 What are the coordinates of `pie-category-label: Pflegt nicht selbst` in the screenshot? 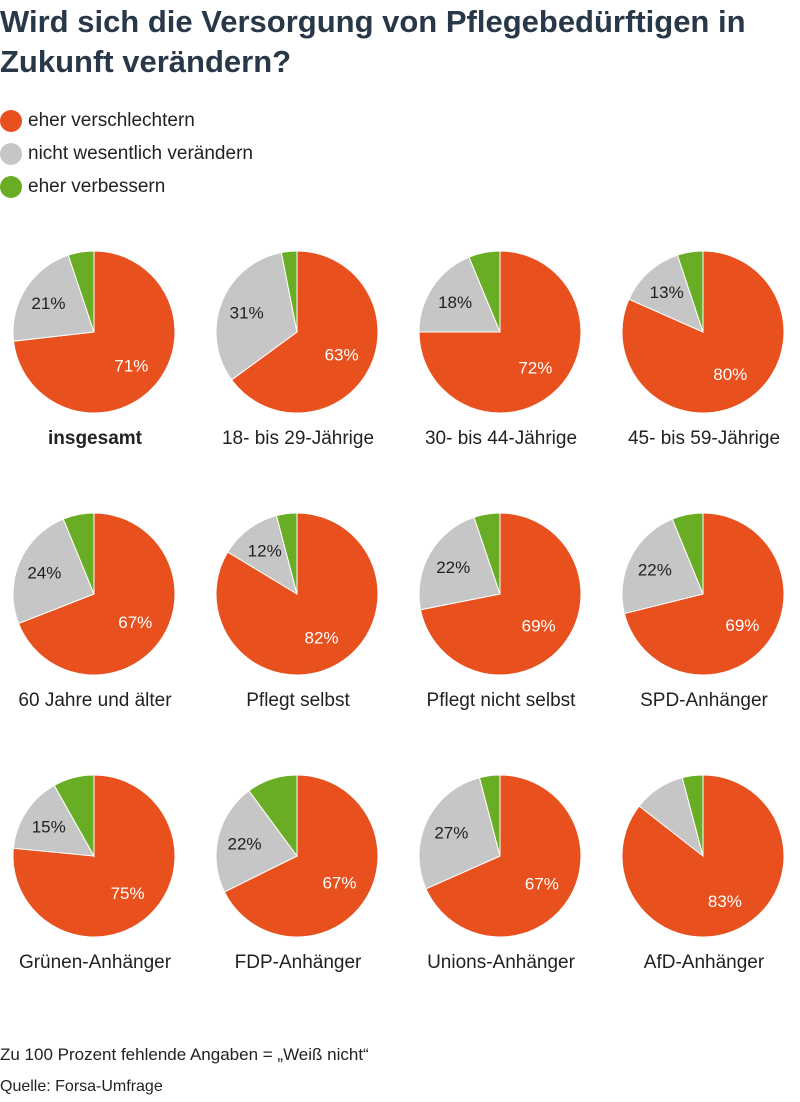 It's located at (501, 700).